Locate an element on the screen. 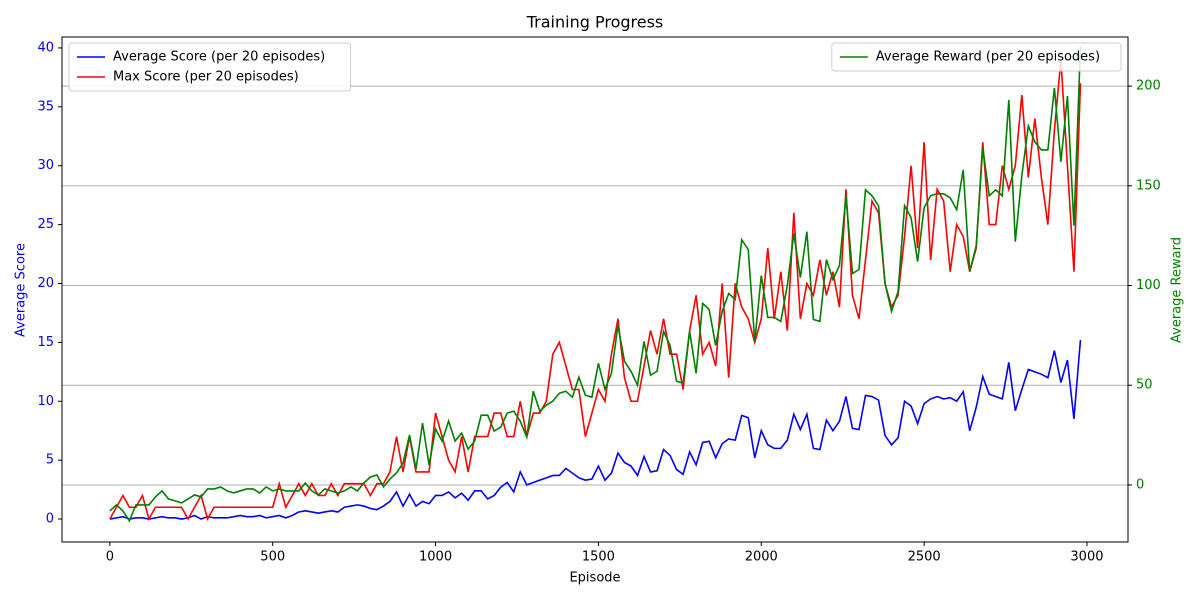 The width and height of the screenshot is (1200, 600). y-axis-label: Average Score is located at coordinates (21, 290).